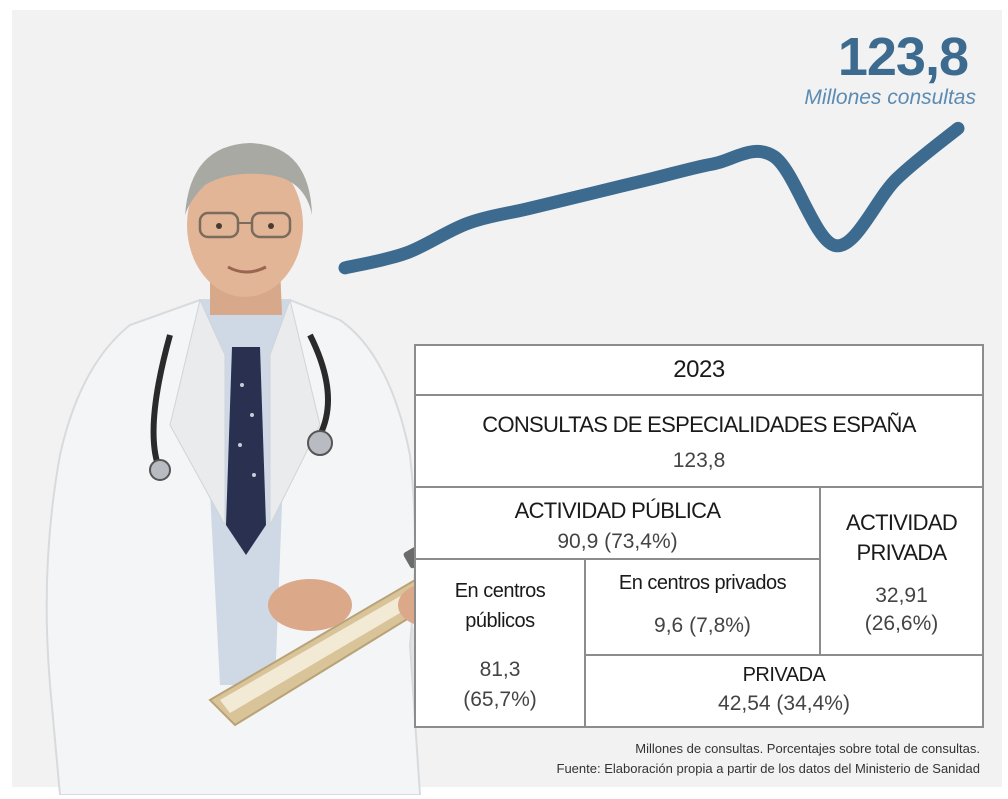 The image size is (1008, 799). What do you see at coordinates (901, 595) in the screenshot?
I see `private-activity-value: 32,91` at bounding box center [901, 595].